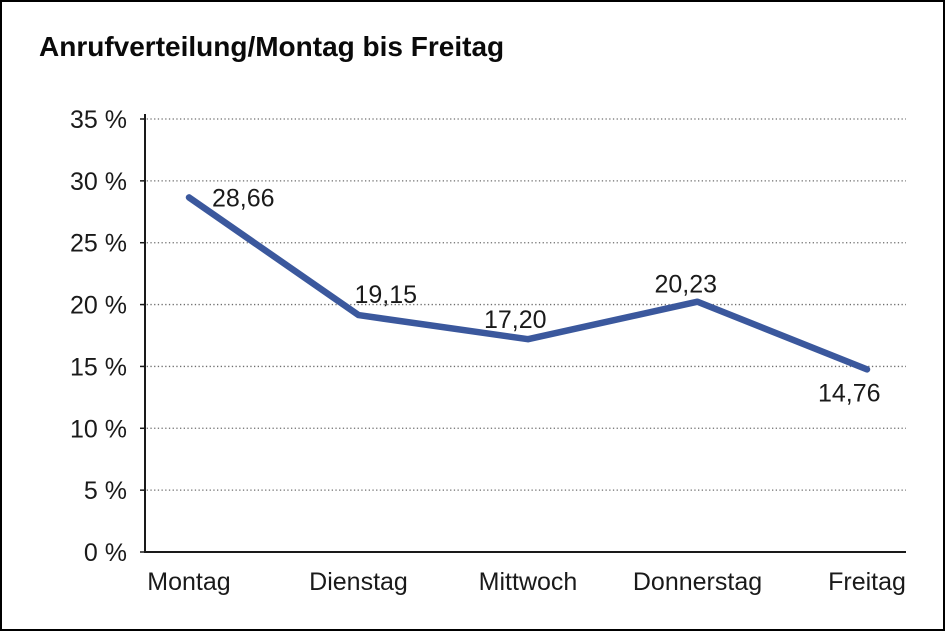  I want to click on chart-title: Anrufverteilung/Montag bis Freitag, so click(272, 46).